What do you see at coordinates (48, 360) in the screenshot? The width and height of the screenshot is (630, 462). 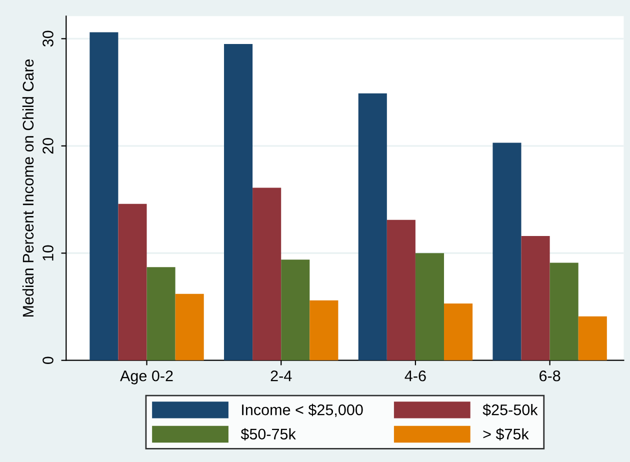 I see `y-tick-label: 0` at bounding box center [48, 360].